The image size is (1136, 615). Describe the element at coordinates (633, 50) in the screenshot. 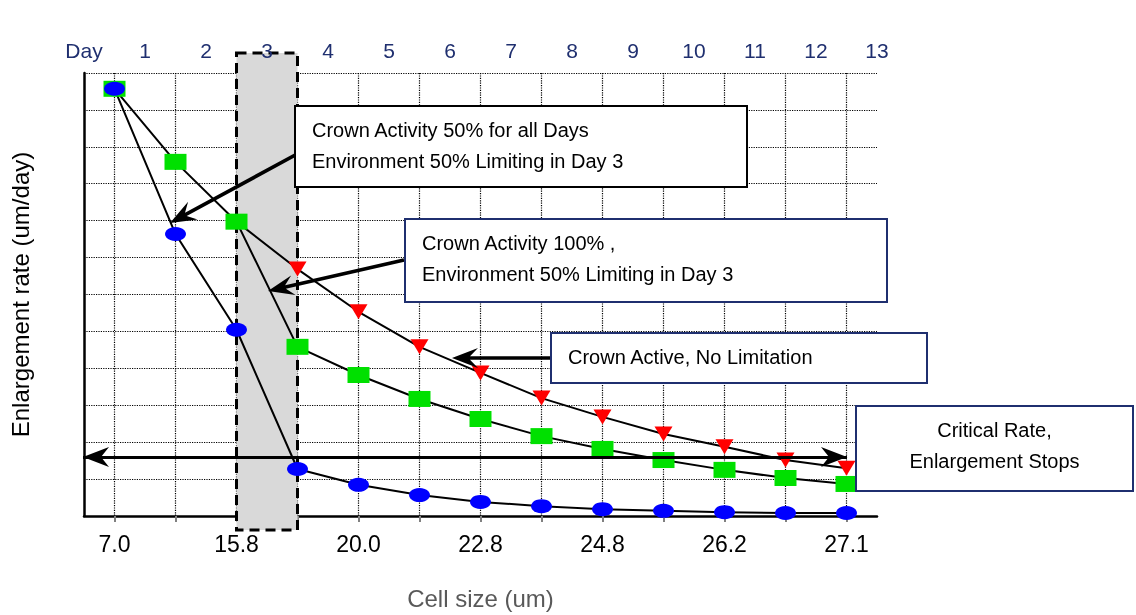

I see `x2-tick-label: 9` at that location.